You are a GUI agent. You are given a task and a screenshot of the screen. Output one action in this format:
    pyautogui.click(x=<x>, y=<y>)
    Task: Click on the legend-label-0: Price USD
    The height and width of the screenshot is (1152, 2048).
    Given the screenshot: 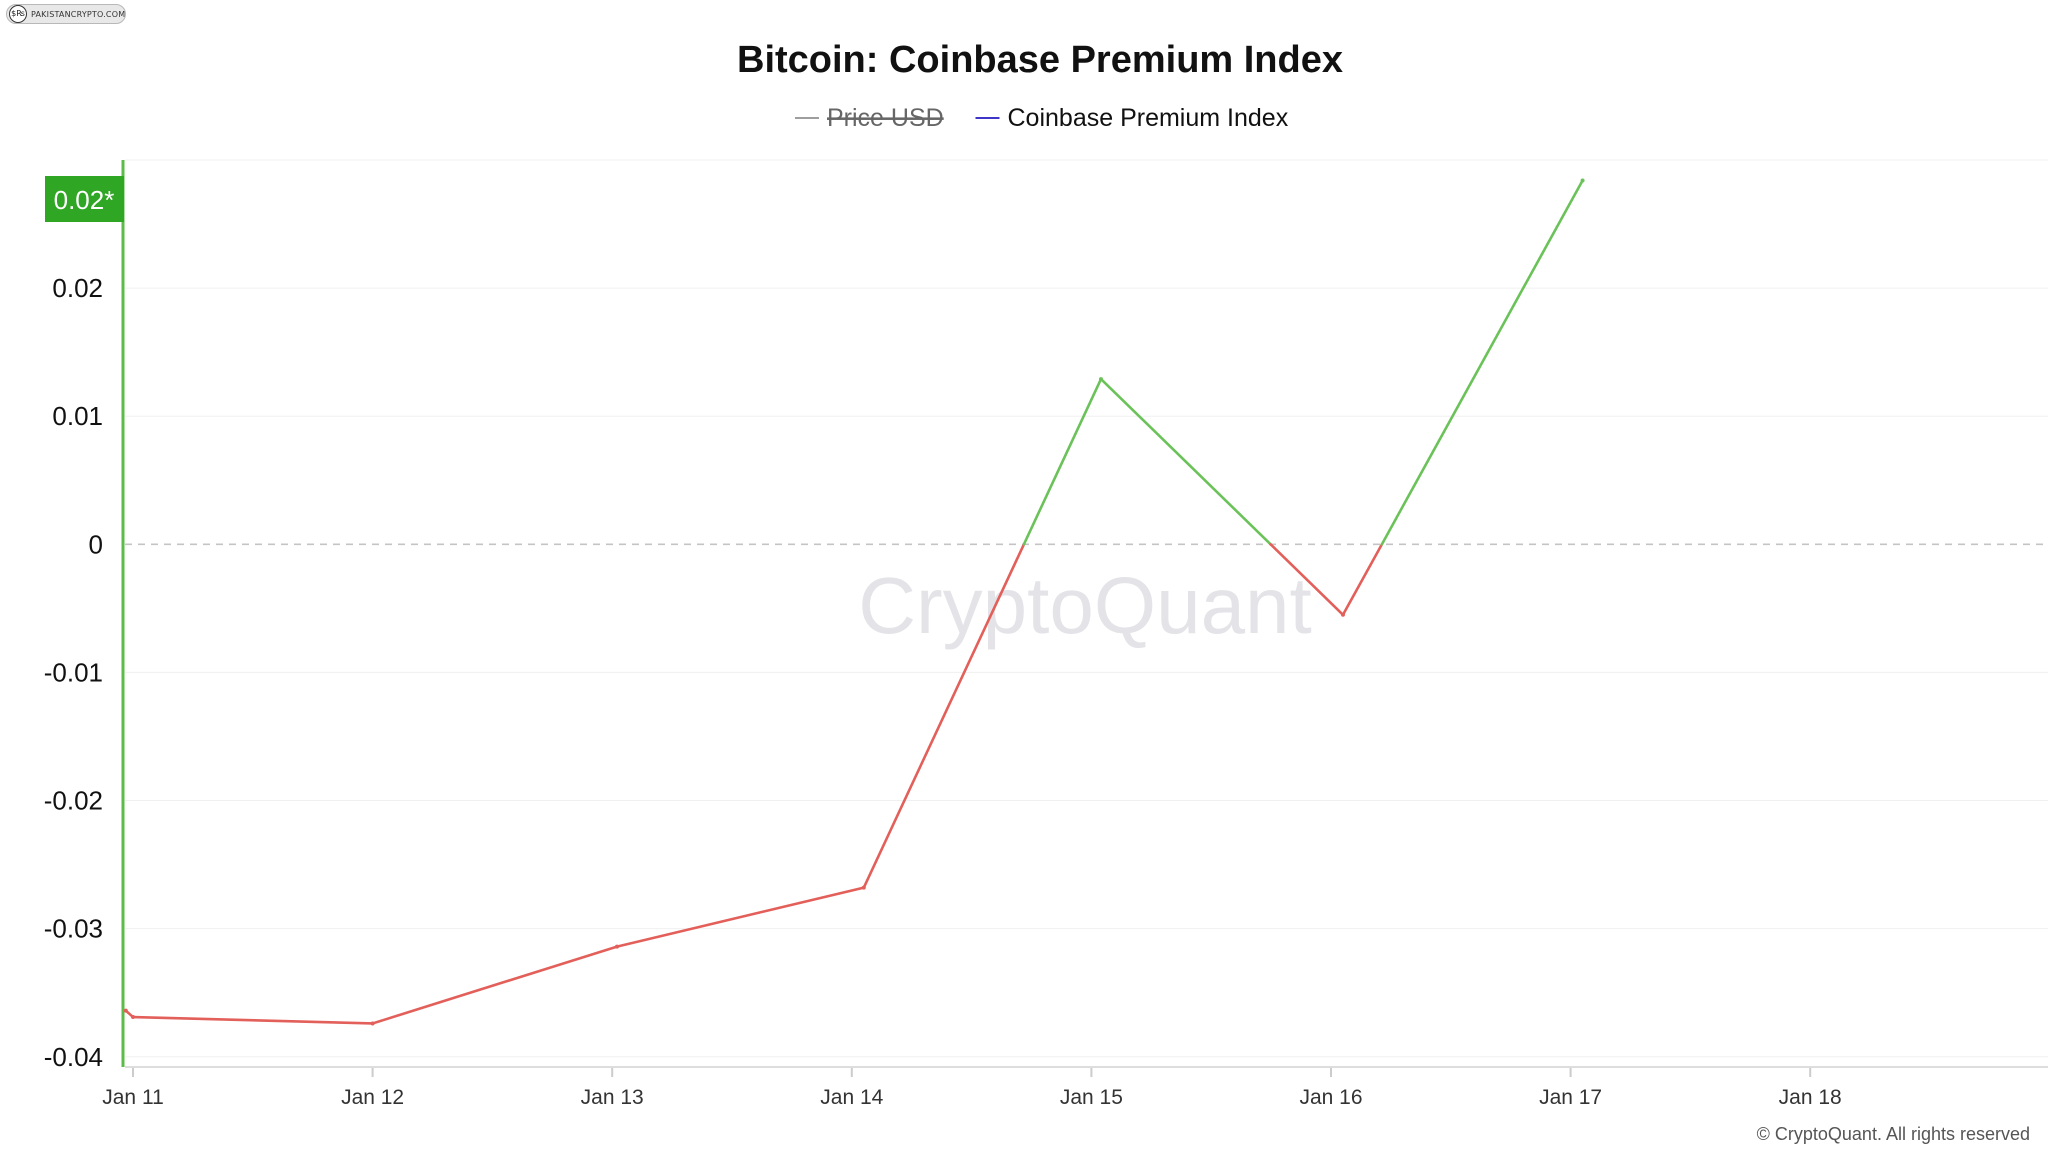 What is the action you would take?
    pyautogui.click(x=885, y=118)
    